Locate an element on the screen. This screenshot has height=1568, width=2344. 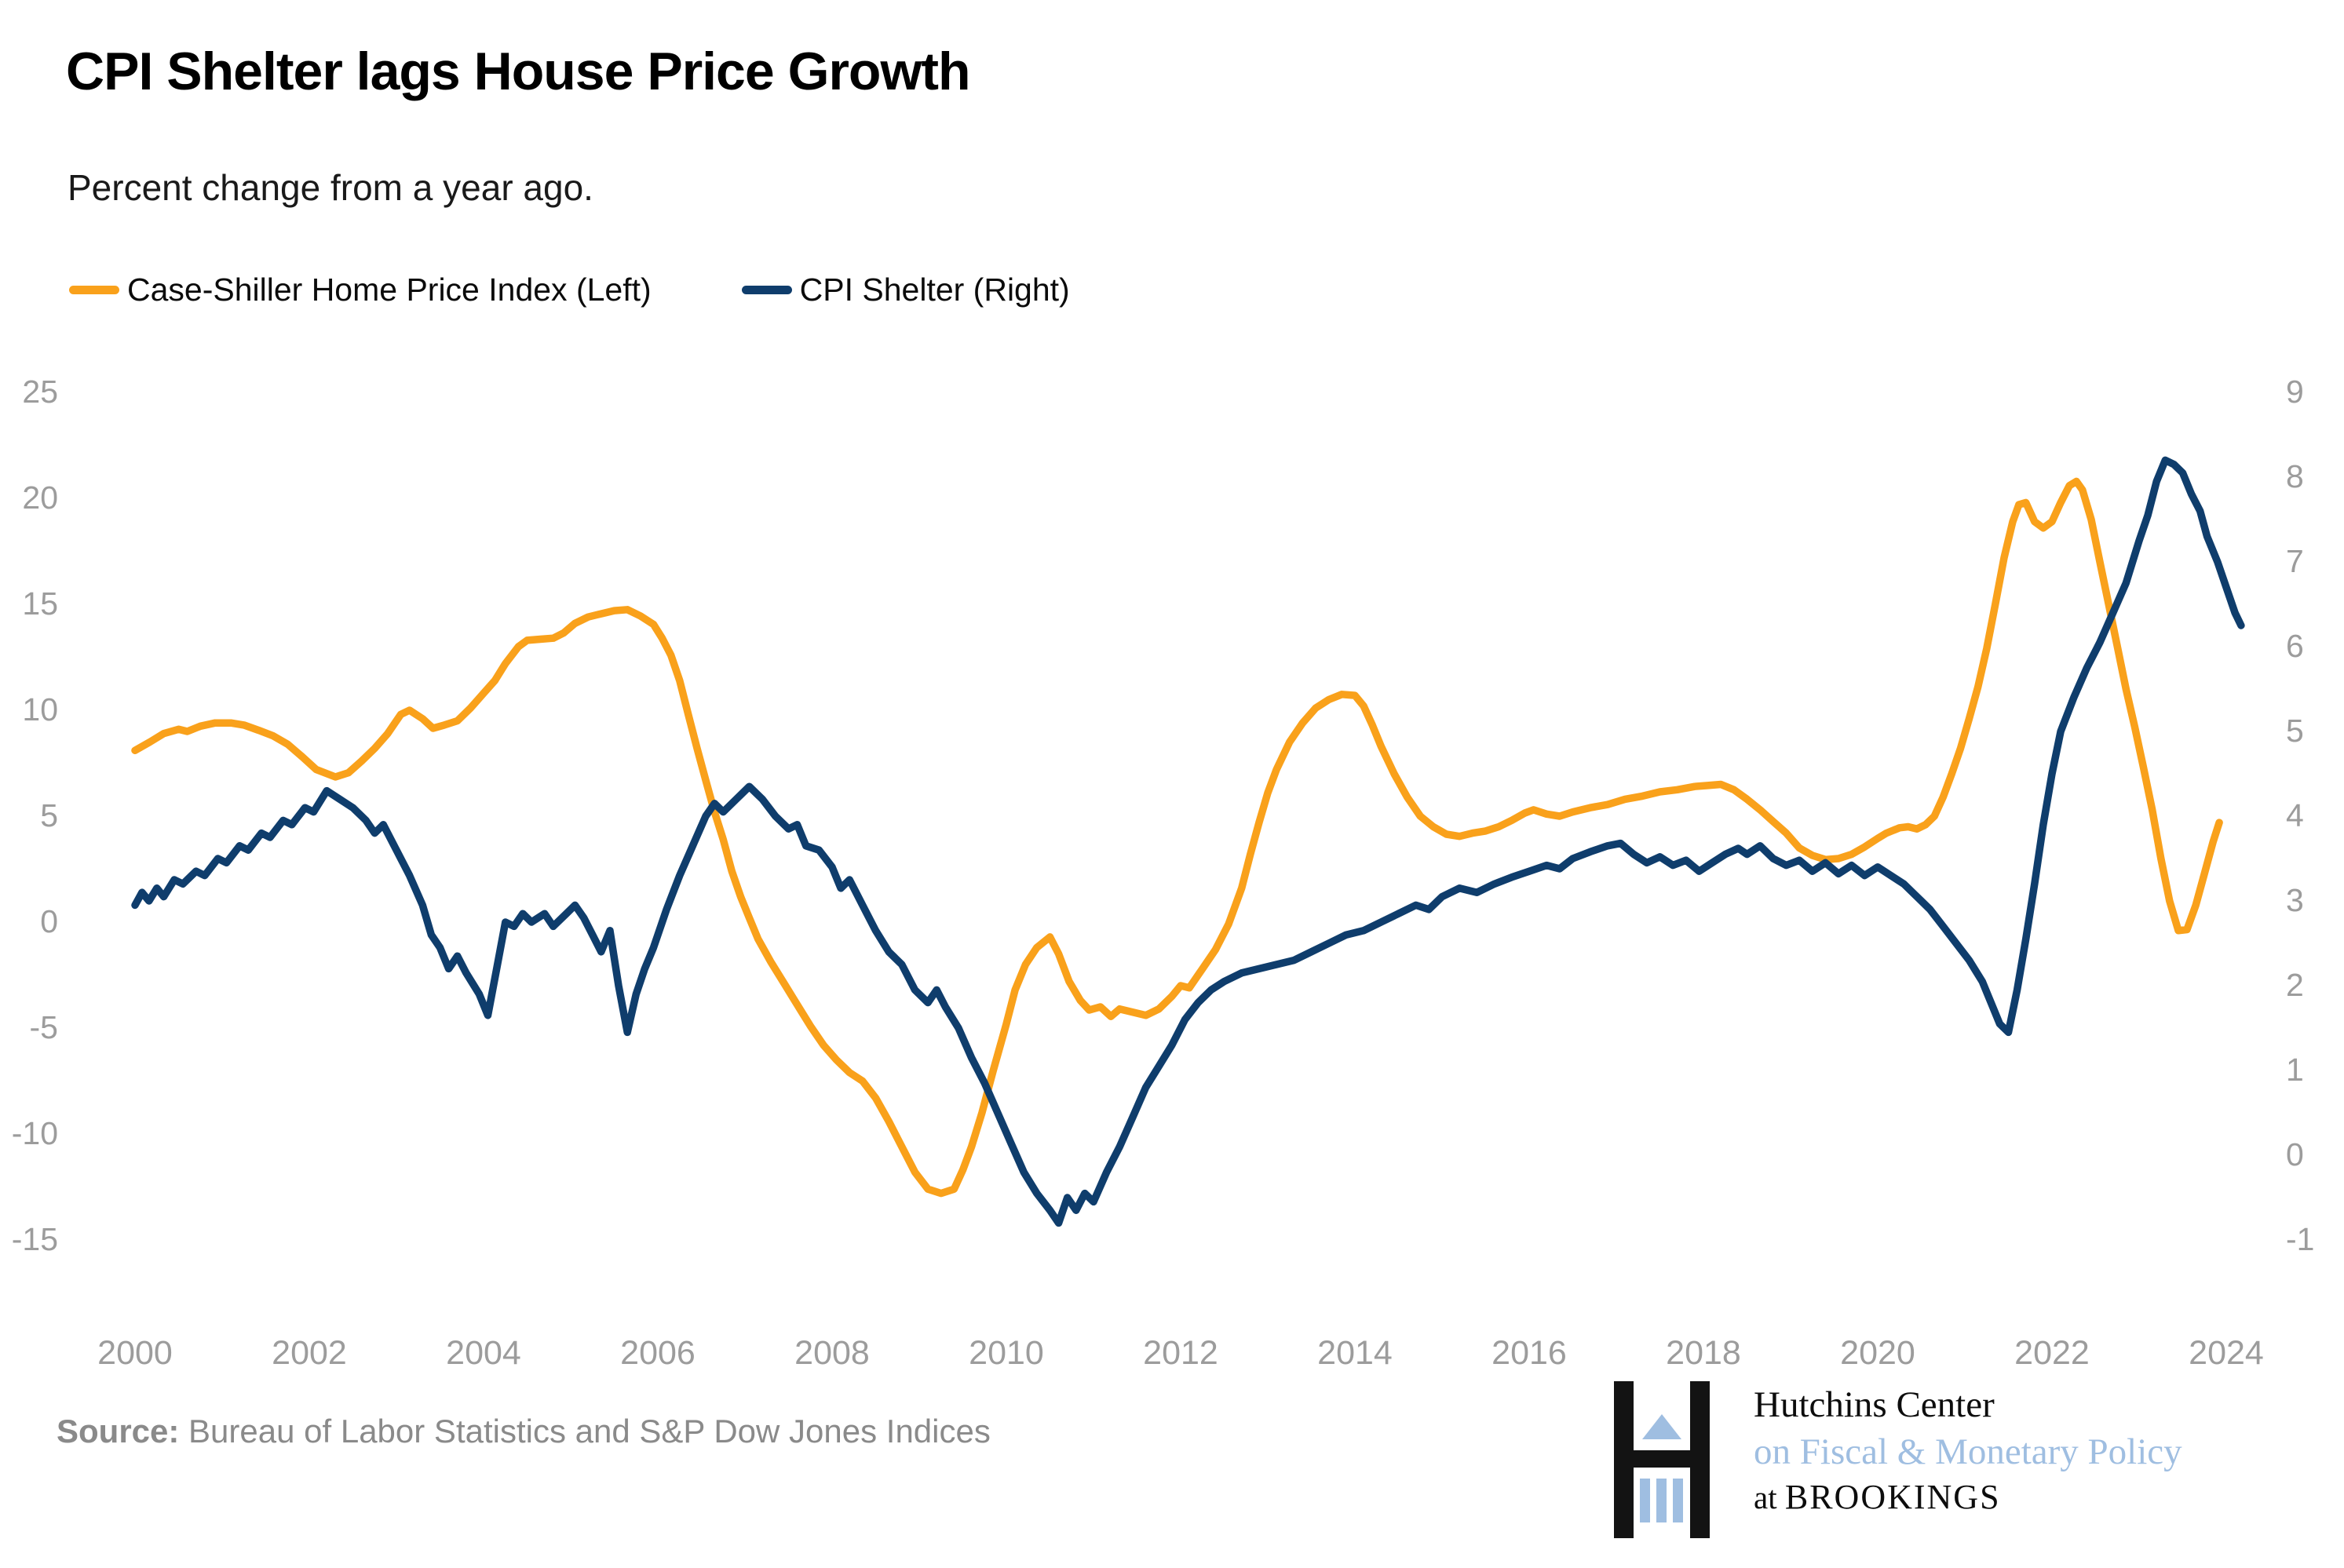
hutchins-h-icon is located at coordinates (1662, 1459).